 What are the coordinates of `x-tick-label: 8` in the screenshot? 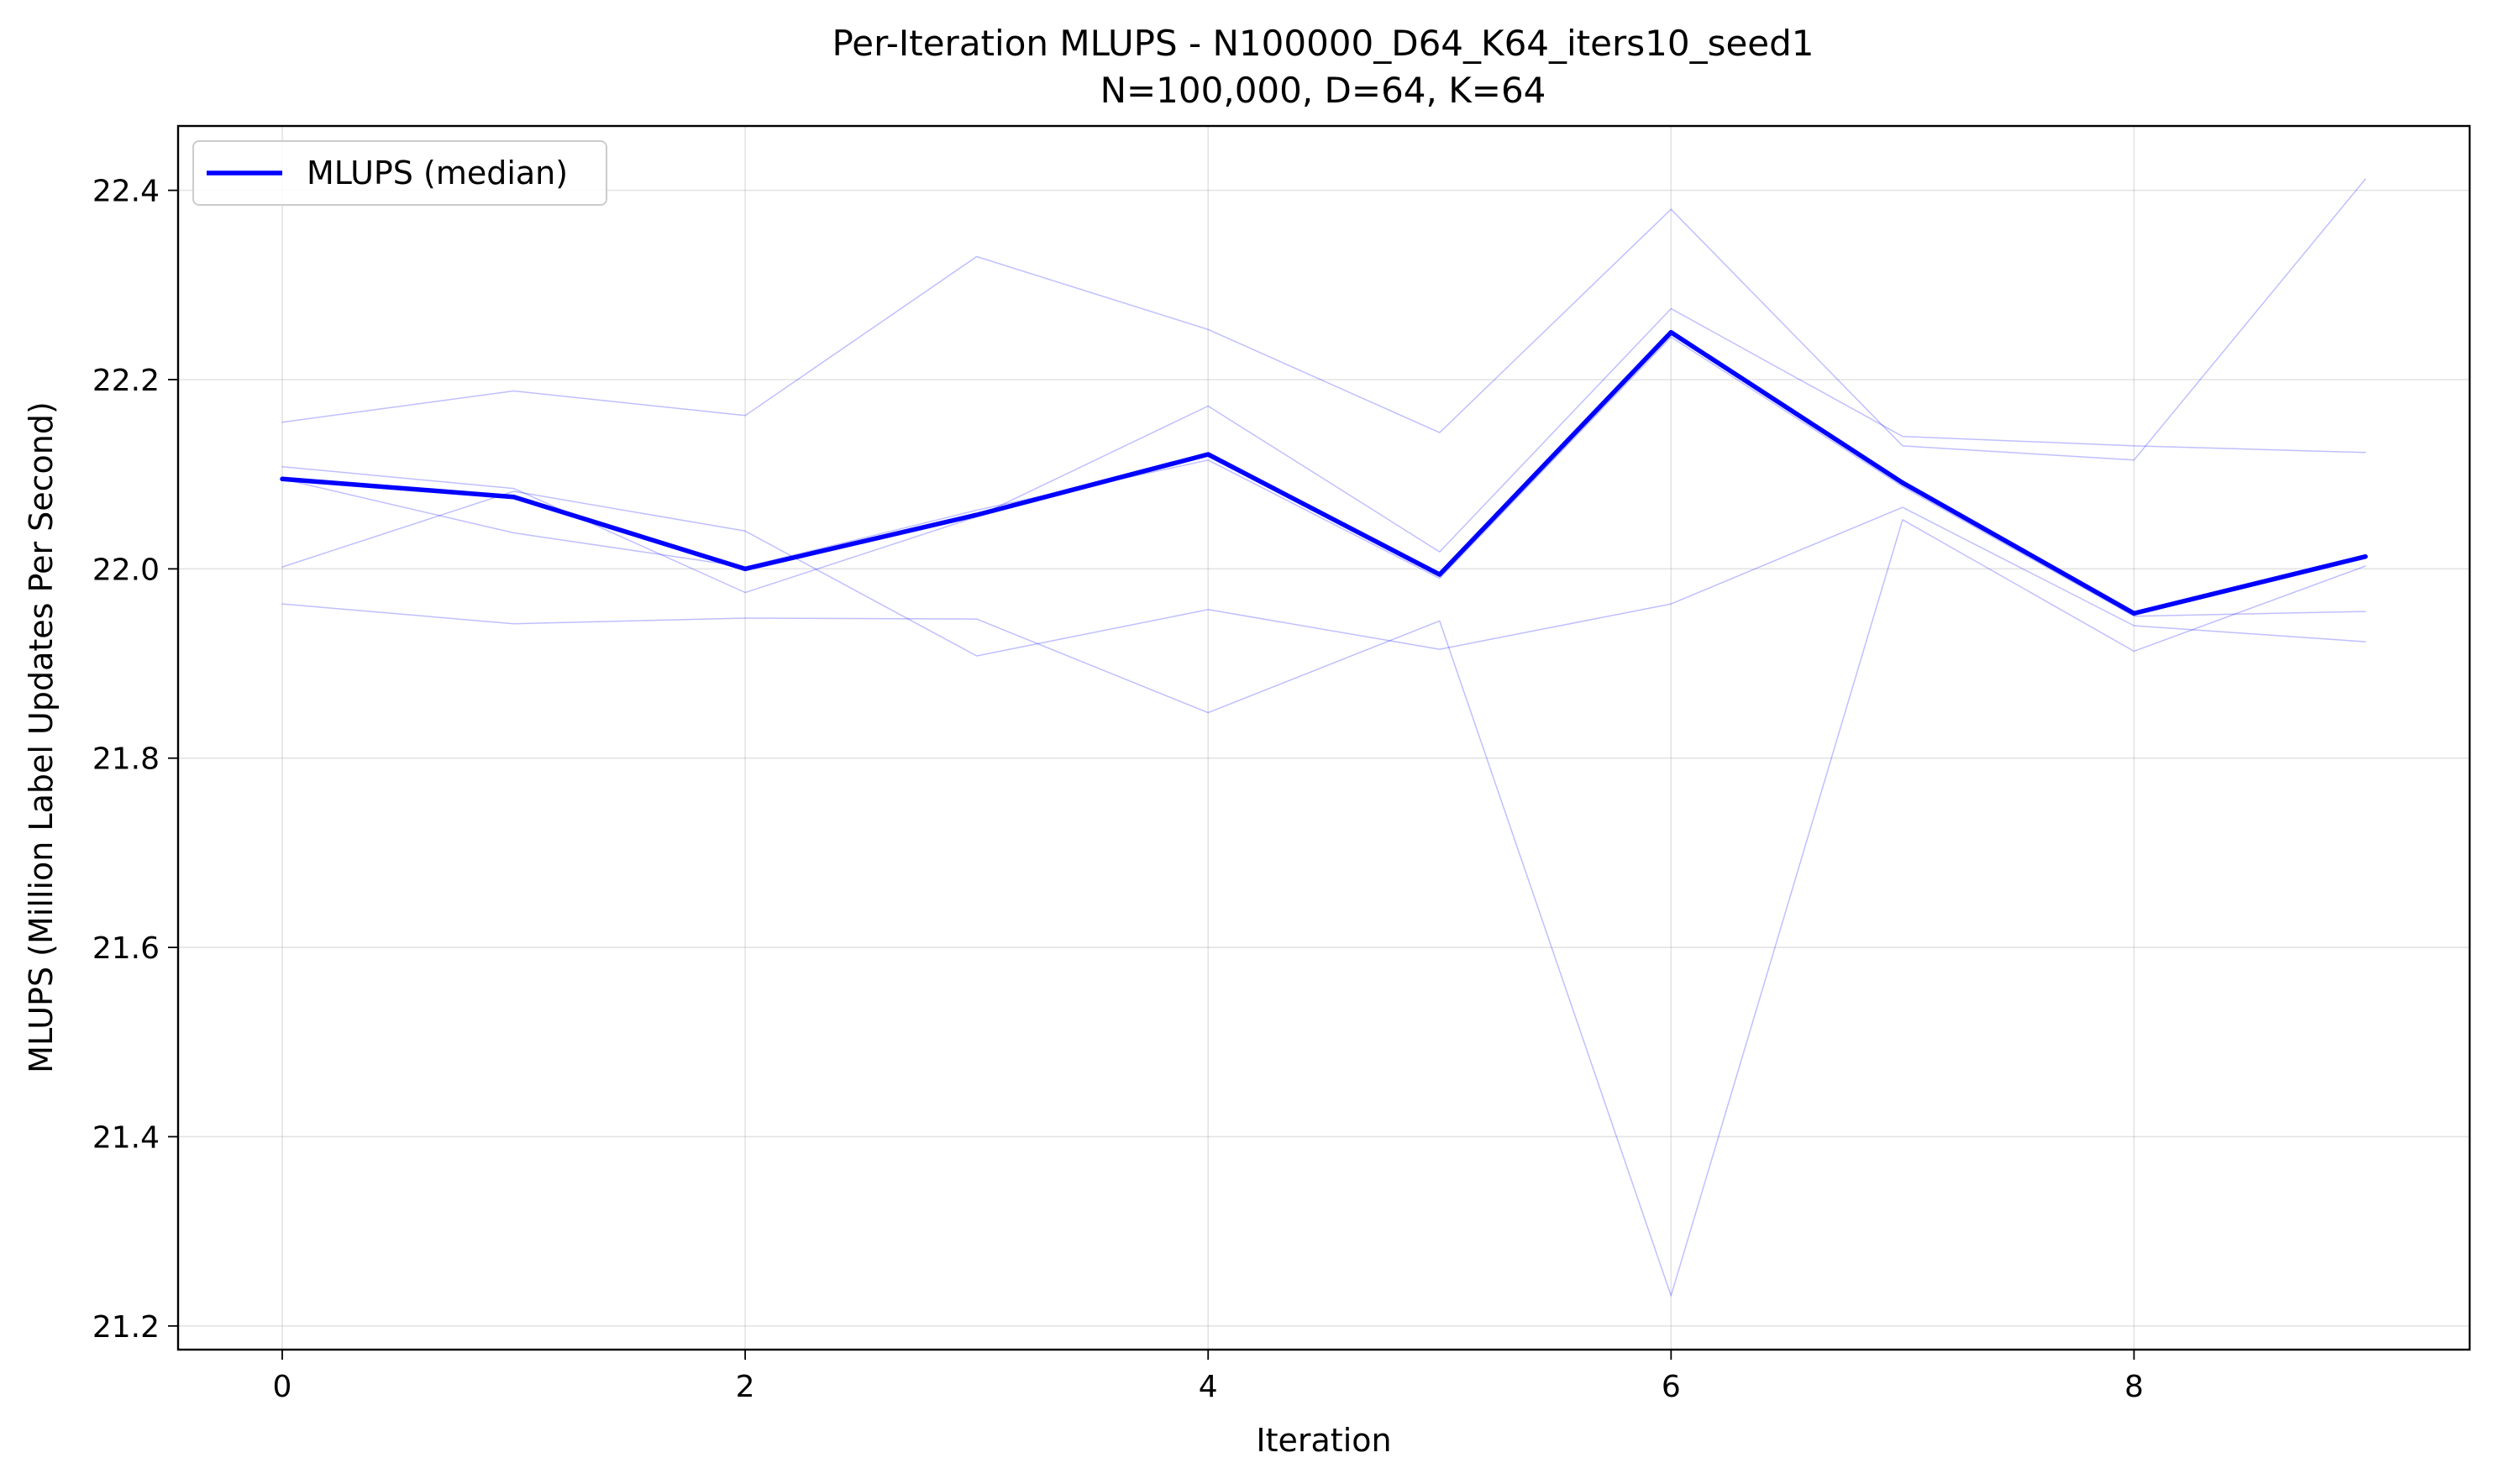 It's located at (2134, 1387).